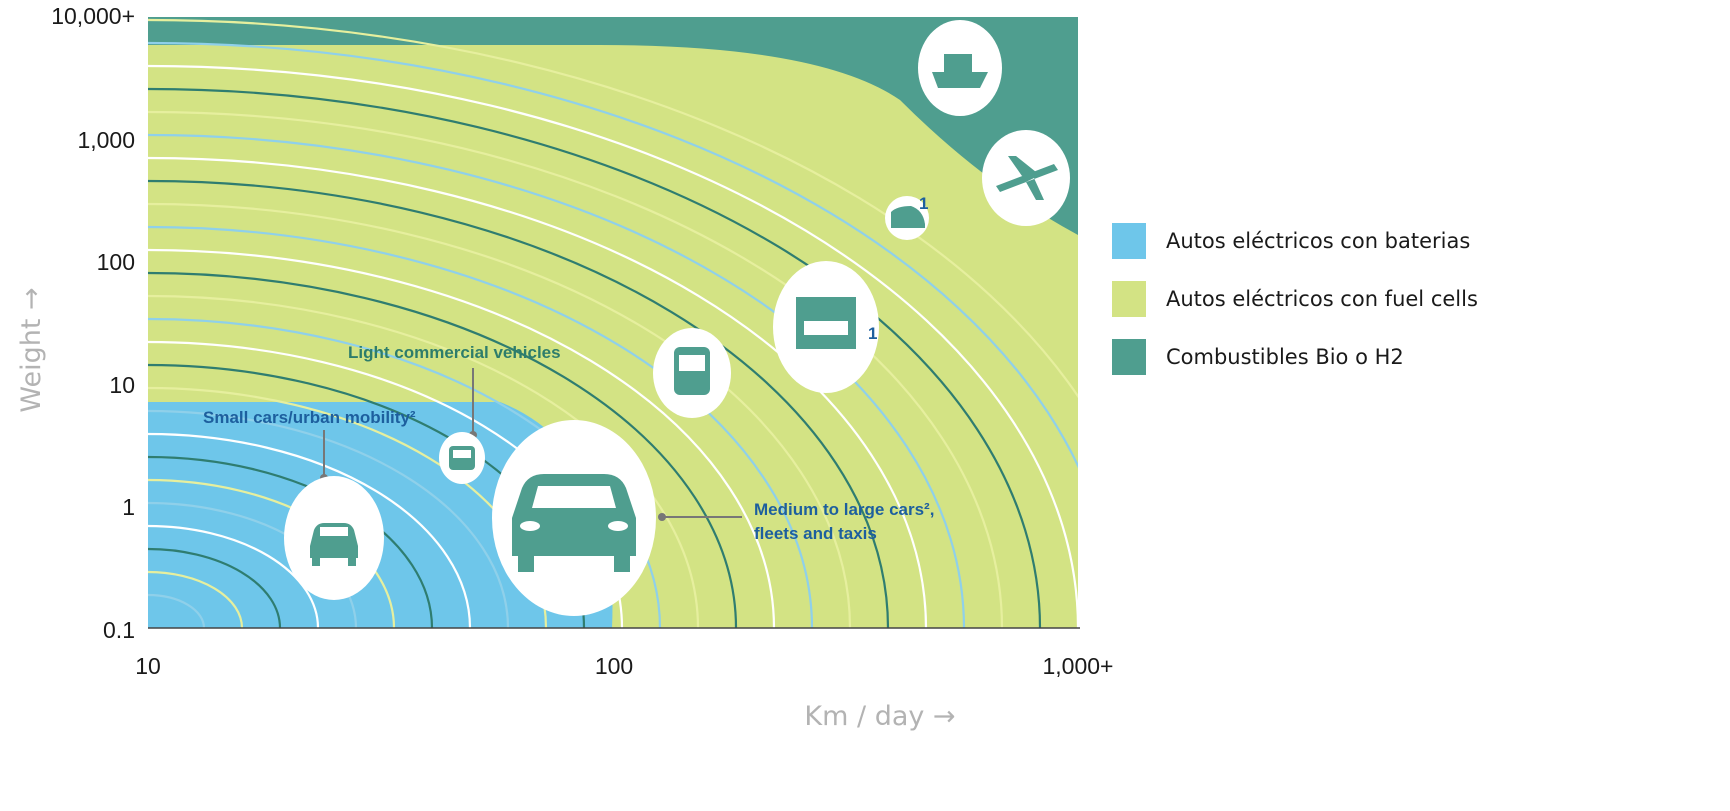 This screenshot has height=811, width=1730. Describe the element at coordinates (309, 417) in the screenshot. I see `annotation-small-cars: Small cars/urban mobility²` at that location.